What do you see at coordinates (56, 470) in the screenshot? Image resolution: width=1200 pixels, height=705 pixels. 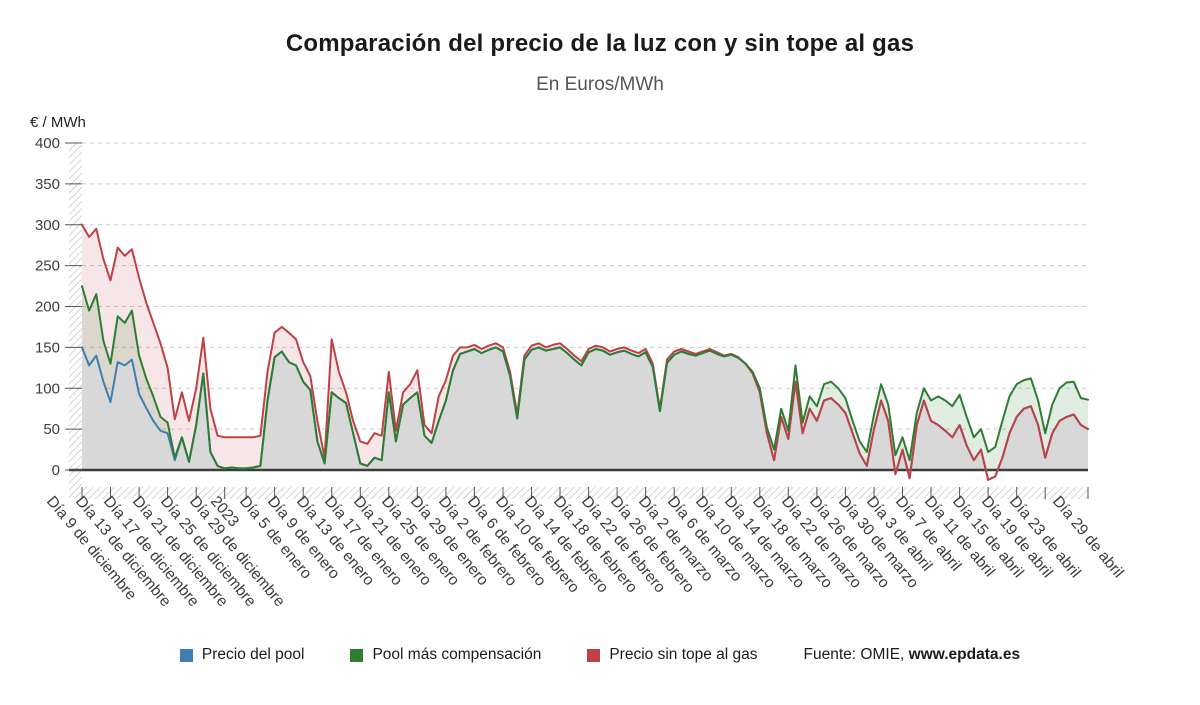 I see `y-axis-label: 0` at bounding box center [56, 470].